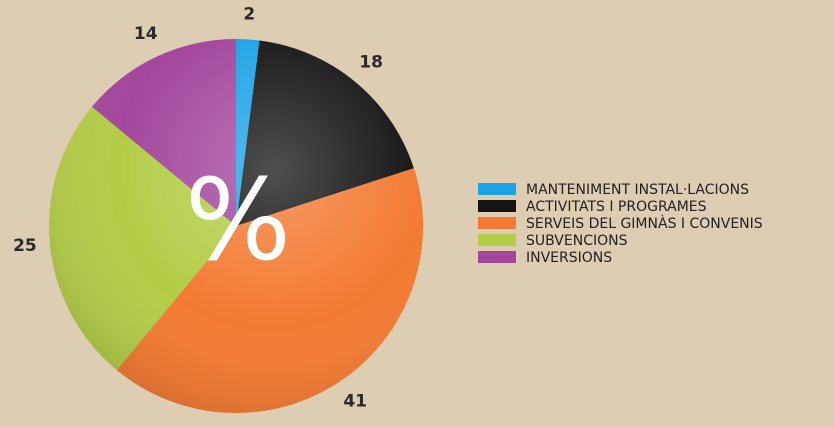  I want to click on value-label: 41, so click(355, 401).